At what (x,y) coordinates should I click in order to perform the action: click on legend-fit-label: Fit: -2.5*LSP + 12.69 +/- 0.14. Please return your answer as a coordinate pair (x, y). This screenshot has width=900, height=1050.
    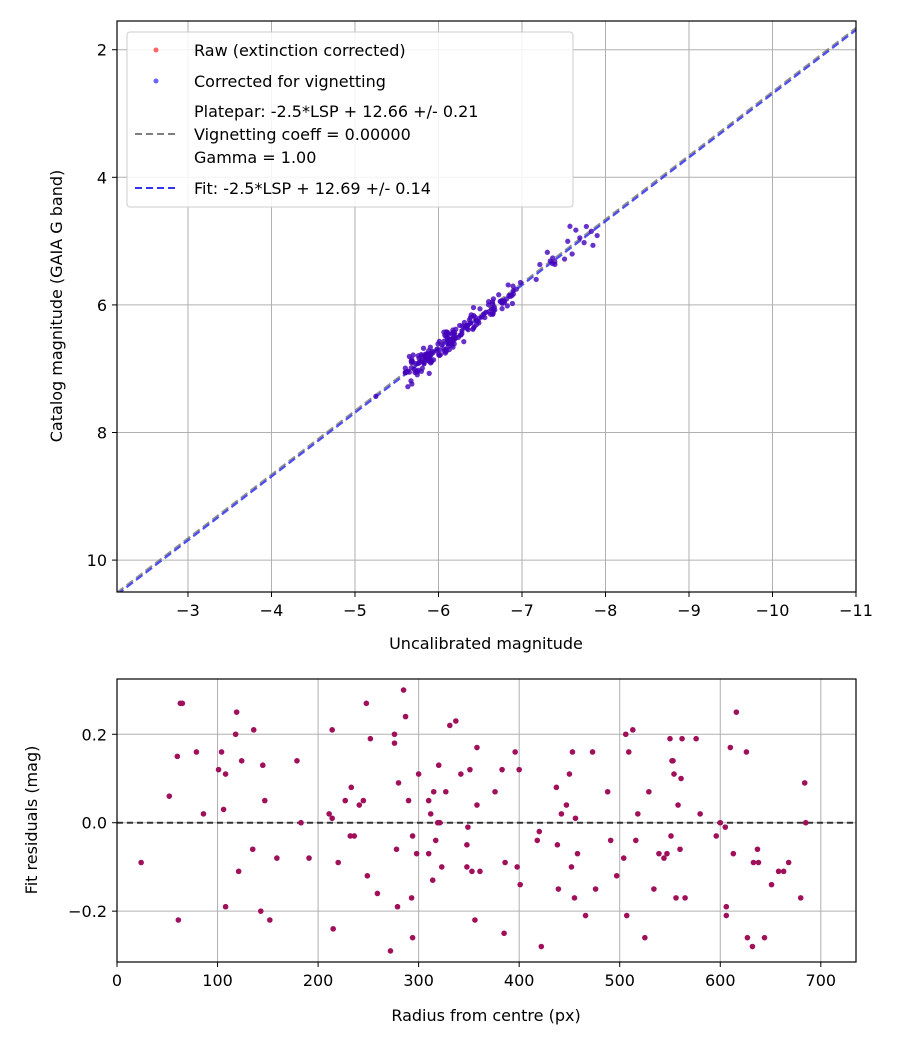
    Looking at the image, I should click on (312, 188).